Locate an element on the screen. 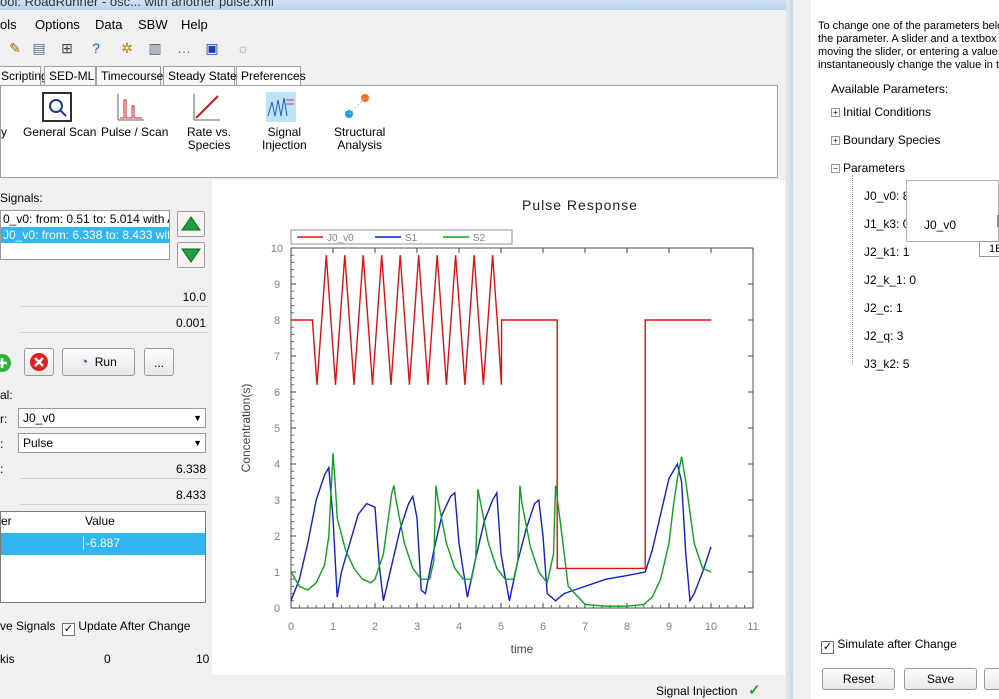 The image size is (999, 699). signal-injection-icon is located at coordinates (281, 107).